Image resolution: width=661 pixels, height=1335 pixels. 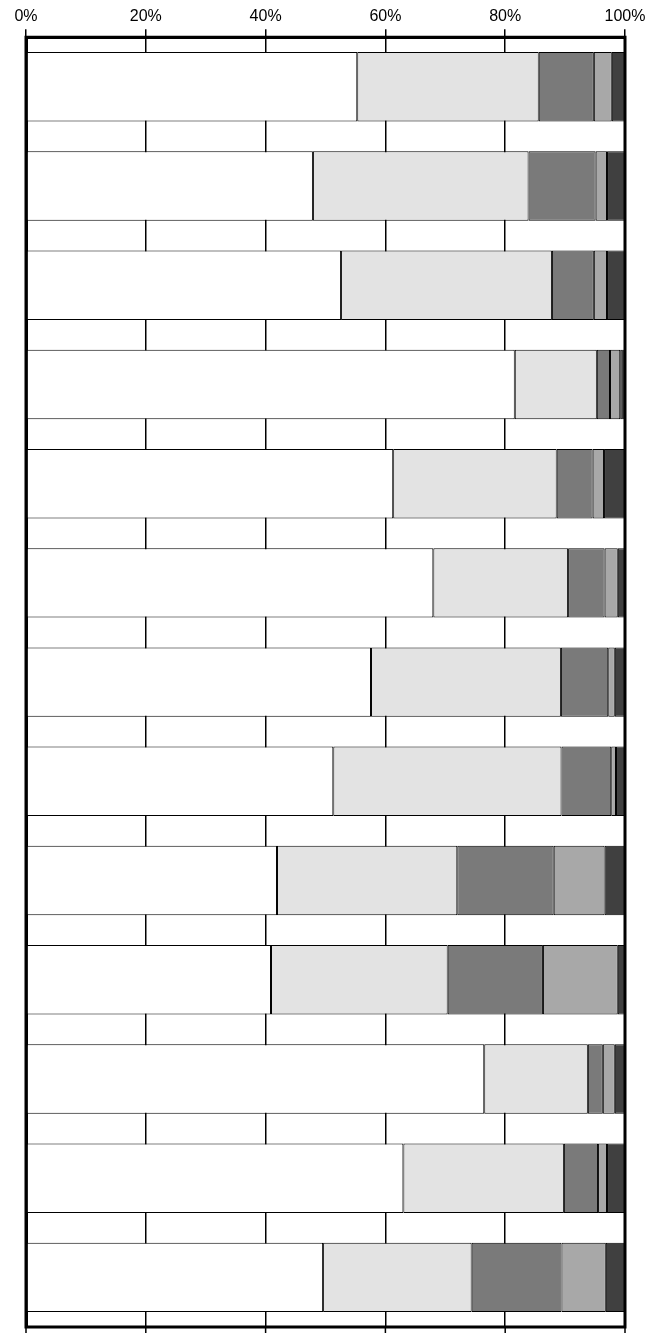 I want to click on x-tick-label: 80%, so click(x=505, y=16).